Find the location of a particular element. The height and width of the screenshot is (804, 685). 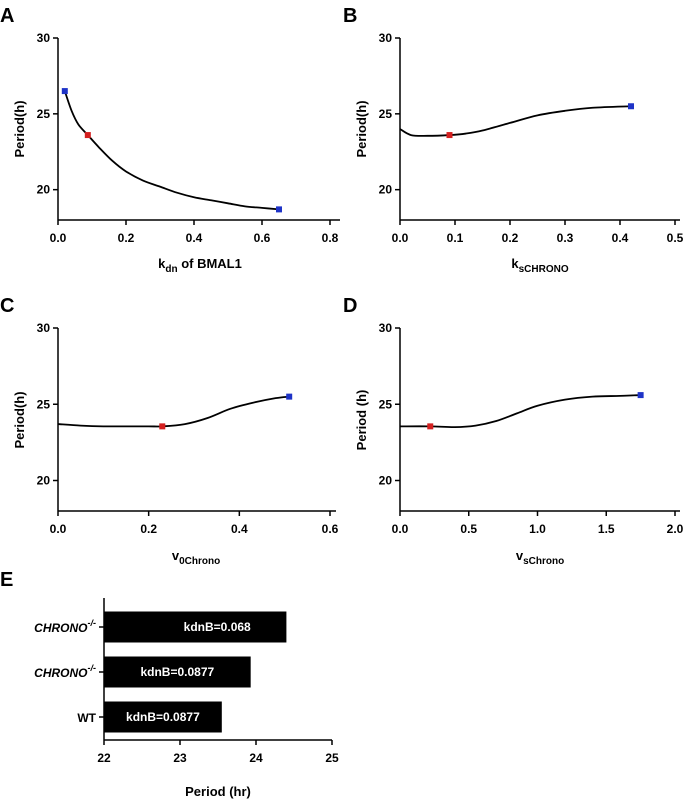

x-tick-label-d-2: 1.0 is located at coordinates (537, 529).